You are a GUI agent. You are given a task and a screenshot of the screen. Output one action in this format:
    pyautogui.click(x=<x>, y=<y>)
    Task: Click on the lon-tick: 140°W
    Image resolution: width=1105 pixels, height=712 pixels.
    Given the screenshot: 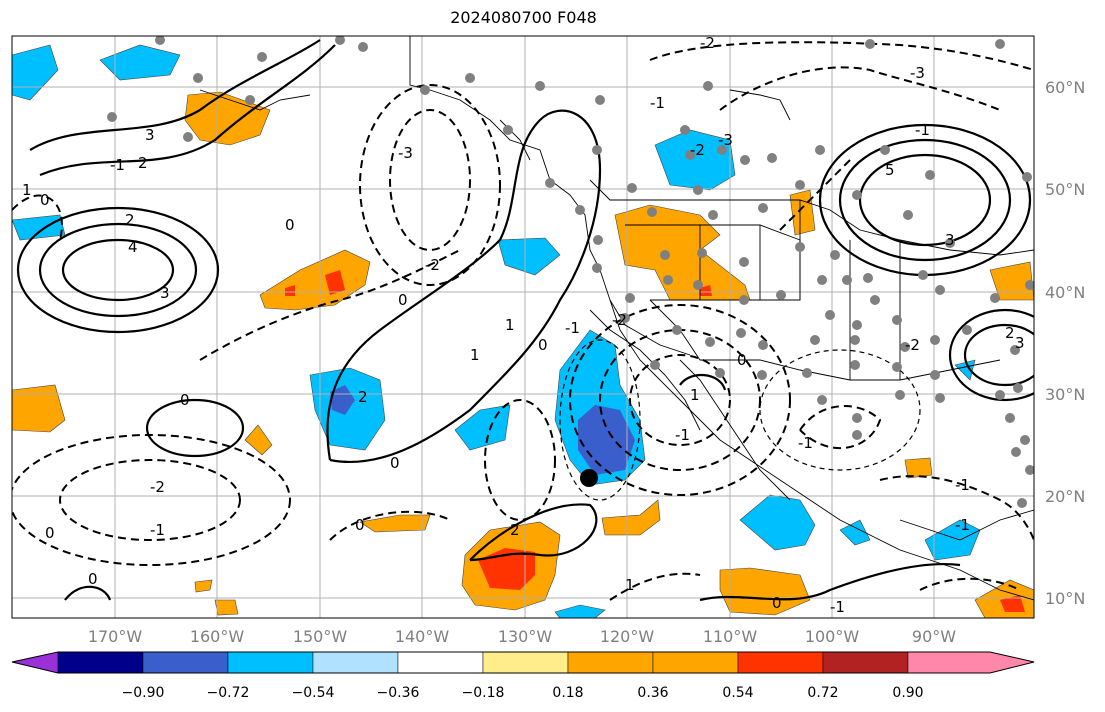 What is the action you would take?
    pyautogui.click(x=422, y=636)
    